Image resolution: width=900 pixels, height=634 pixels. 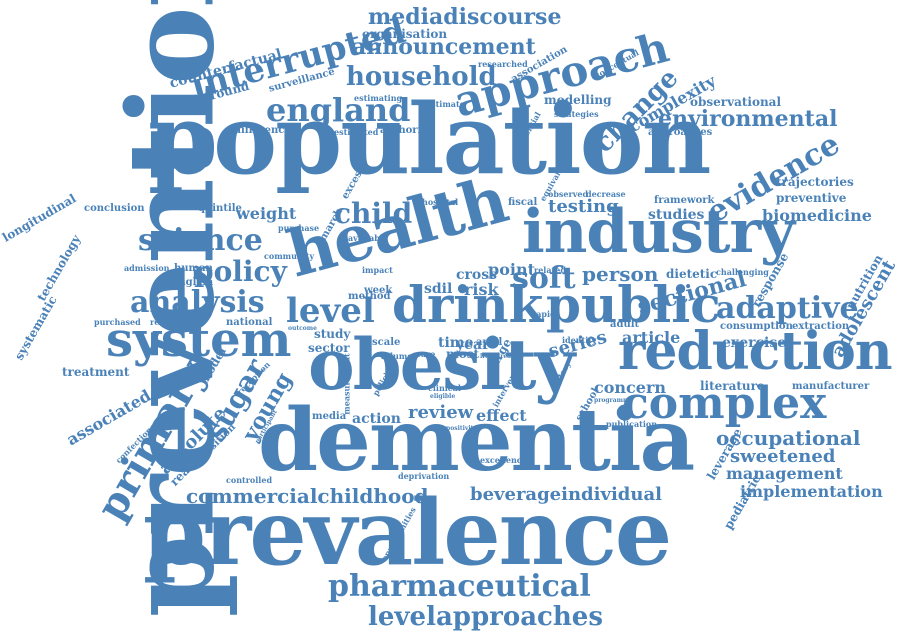 What do you see at coordinates (568, 194) in the screenshot?
I see `word-observed: observed` at bounding box center [568, 194].